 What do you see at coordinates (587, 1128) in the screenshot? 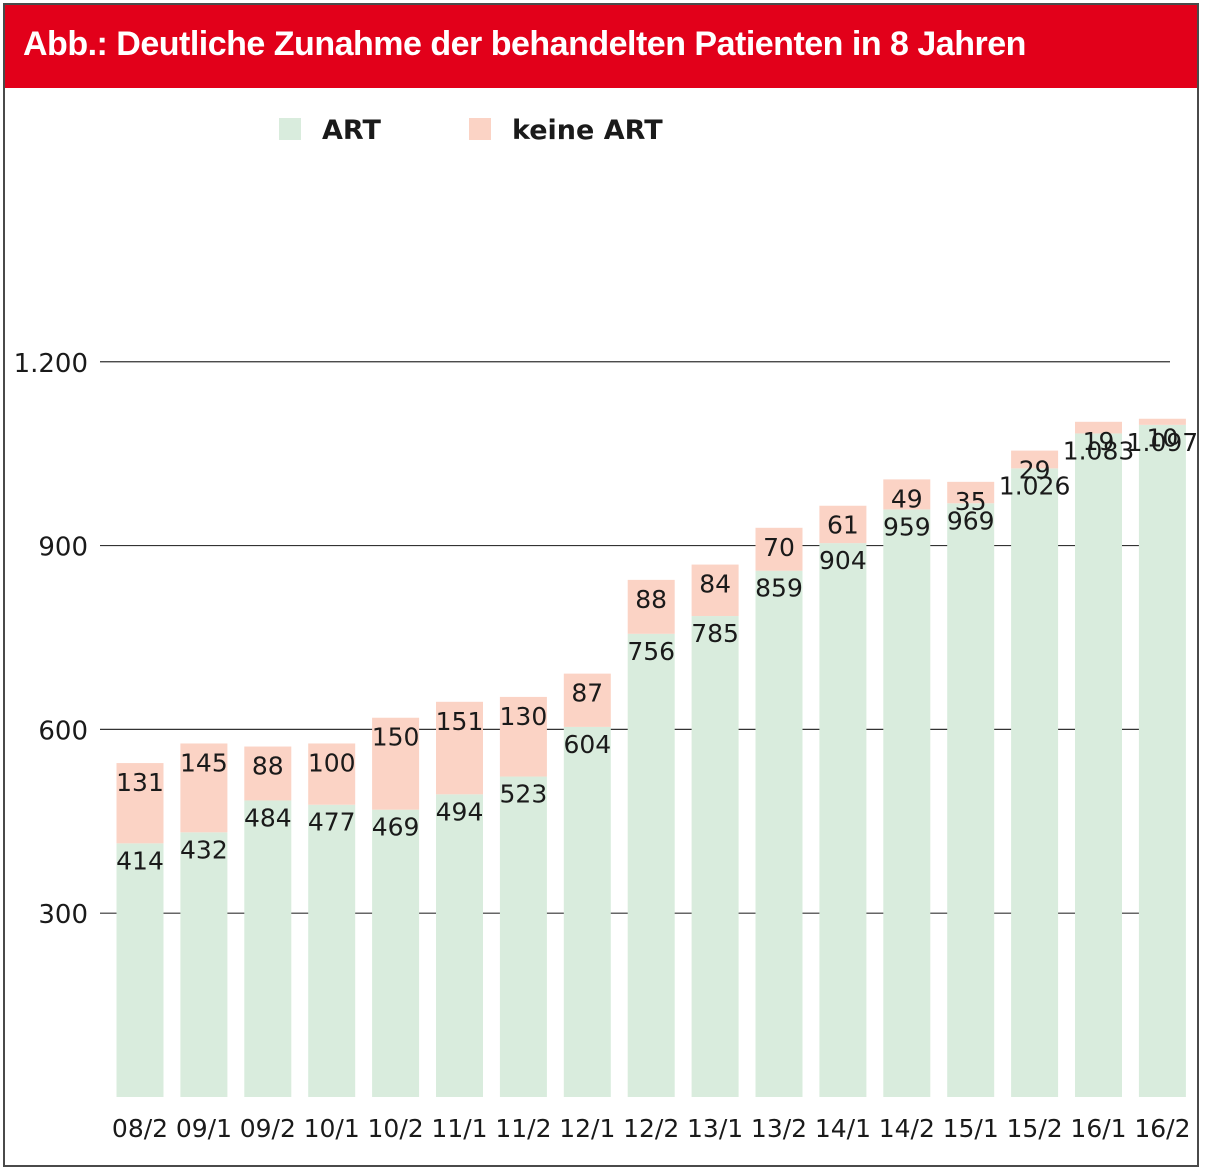
I see `x-tick-label: 12/1` at bounding box center [587, 1128].